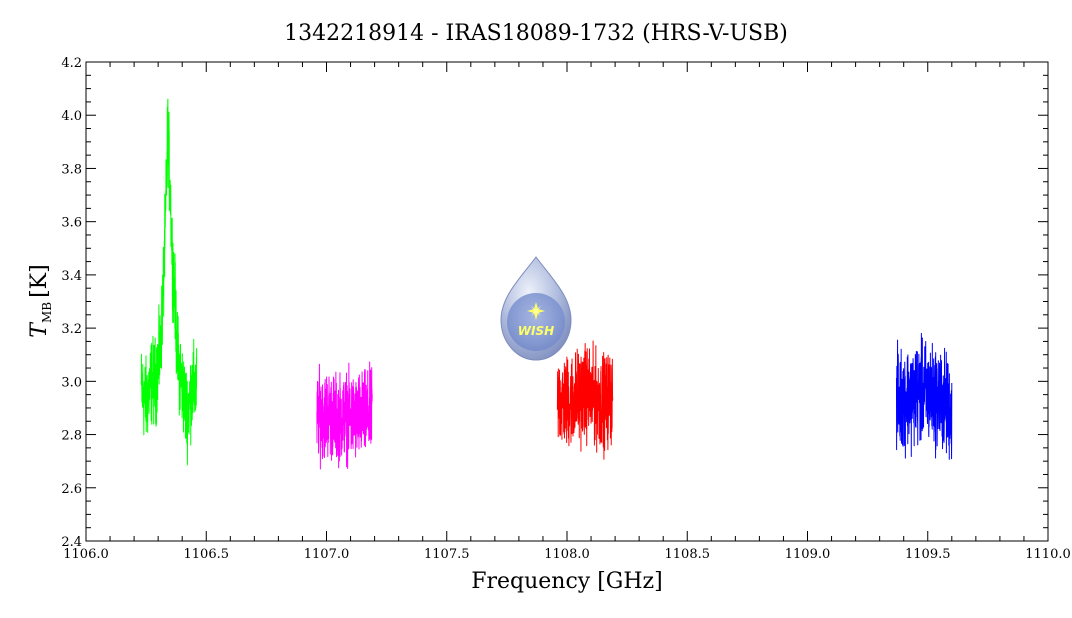  What do you see at coordinates (71, 542) in the screenshot?
I see `y-tick-label: 2.4` at bounding box center [71, 542].